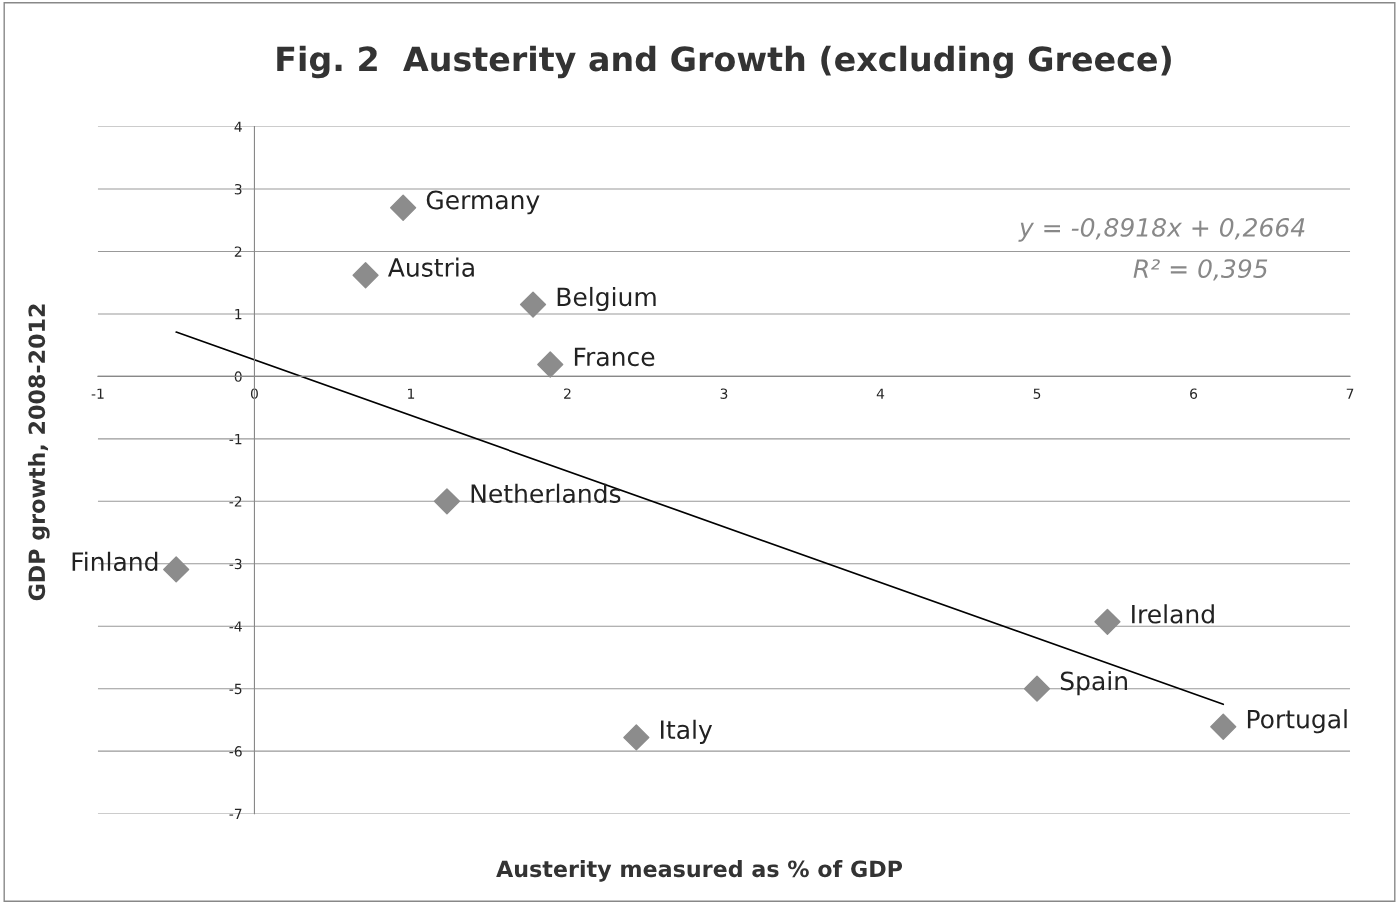 The image size is (1399, 904). Describe the element at coordinates (614, 357) in the screenshot. I see `annotation: France` at that location.